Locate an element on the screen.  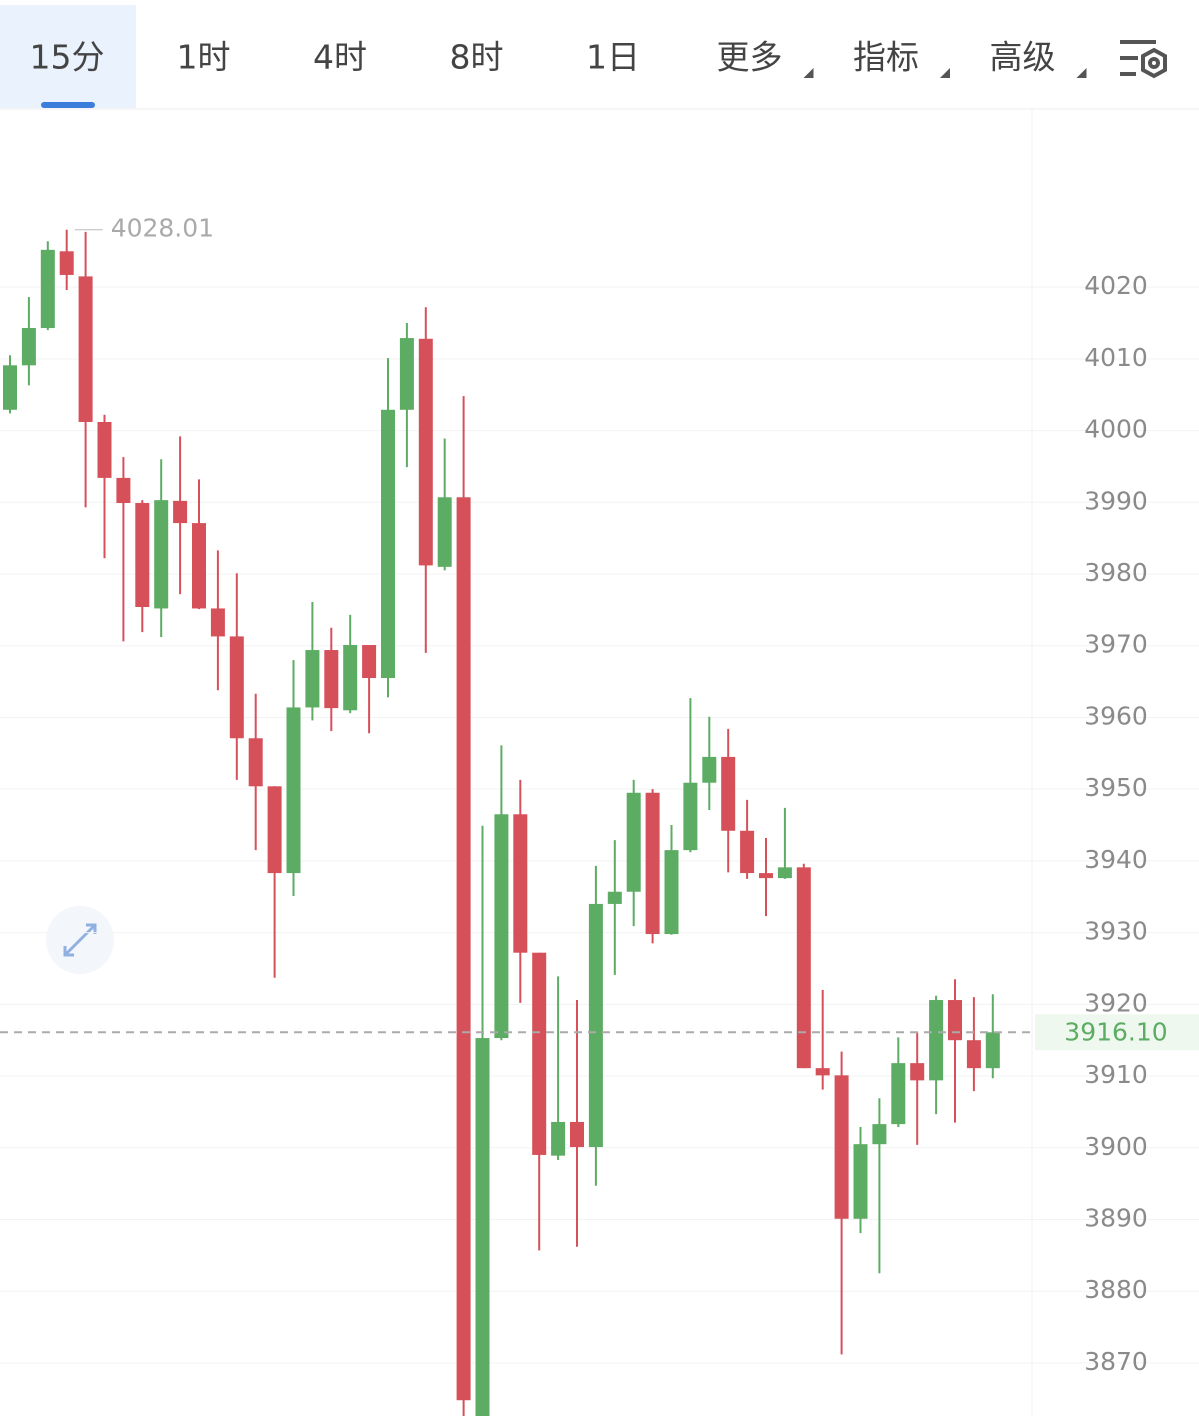
expand-icon is located at coordinates (80, 940).